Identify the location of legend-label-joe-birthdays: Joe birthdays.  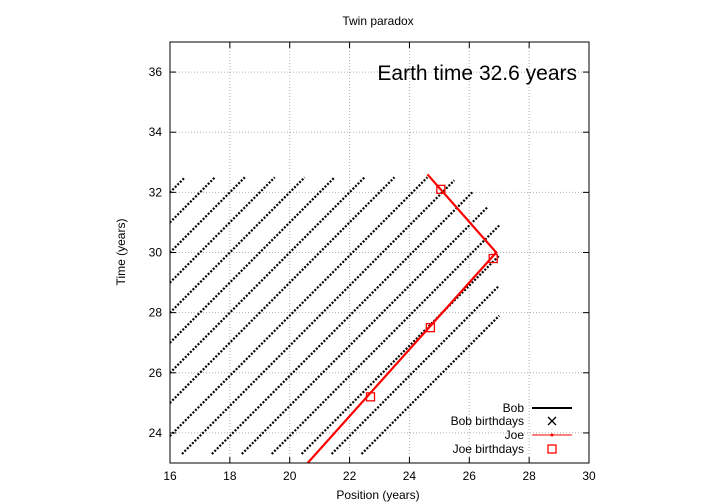
(488, 449).